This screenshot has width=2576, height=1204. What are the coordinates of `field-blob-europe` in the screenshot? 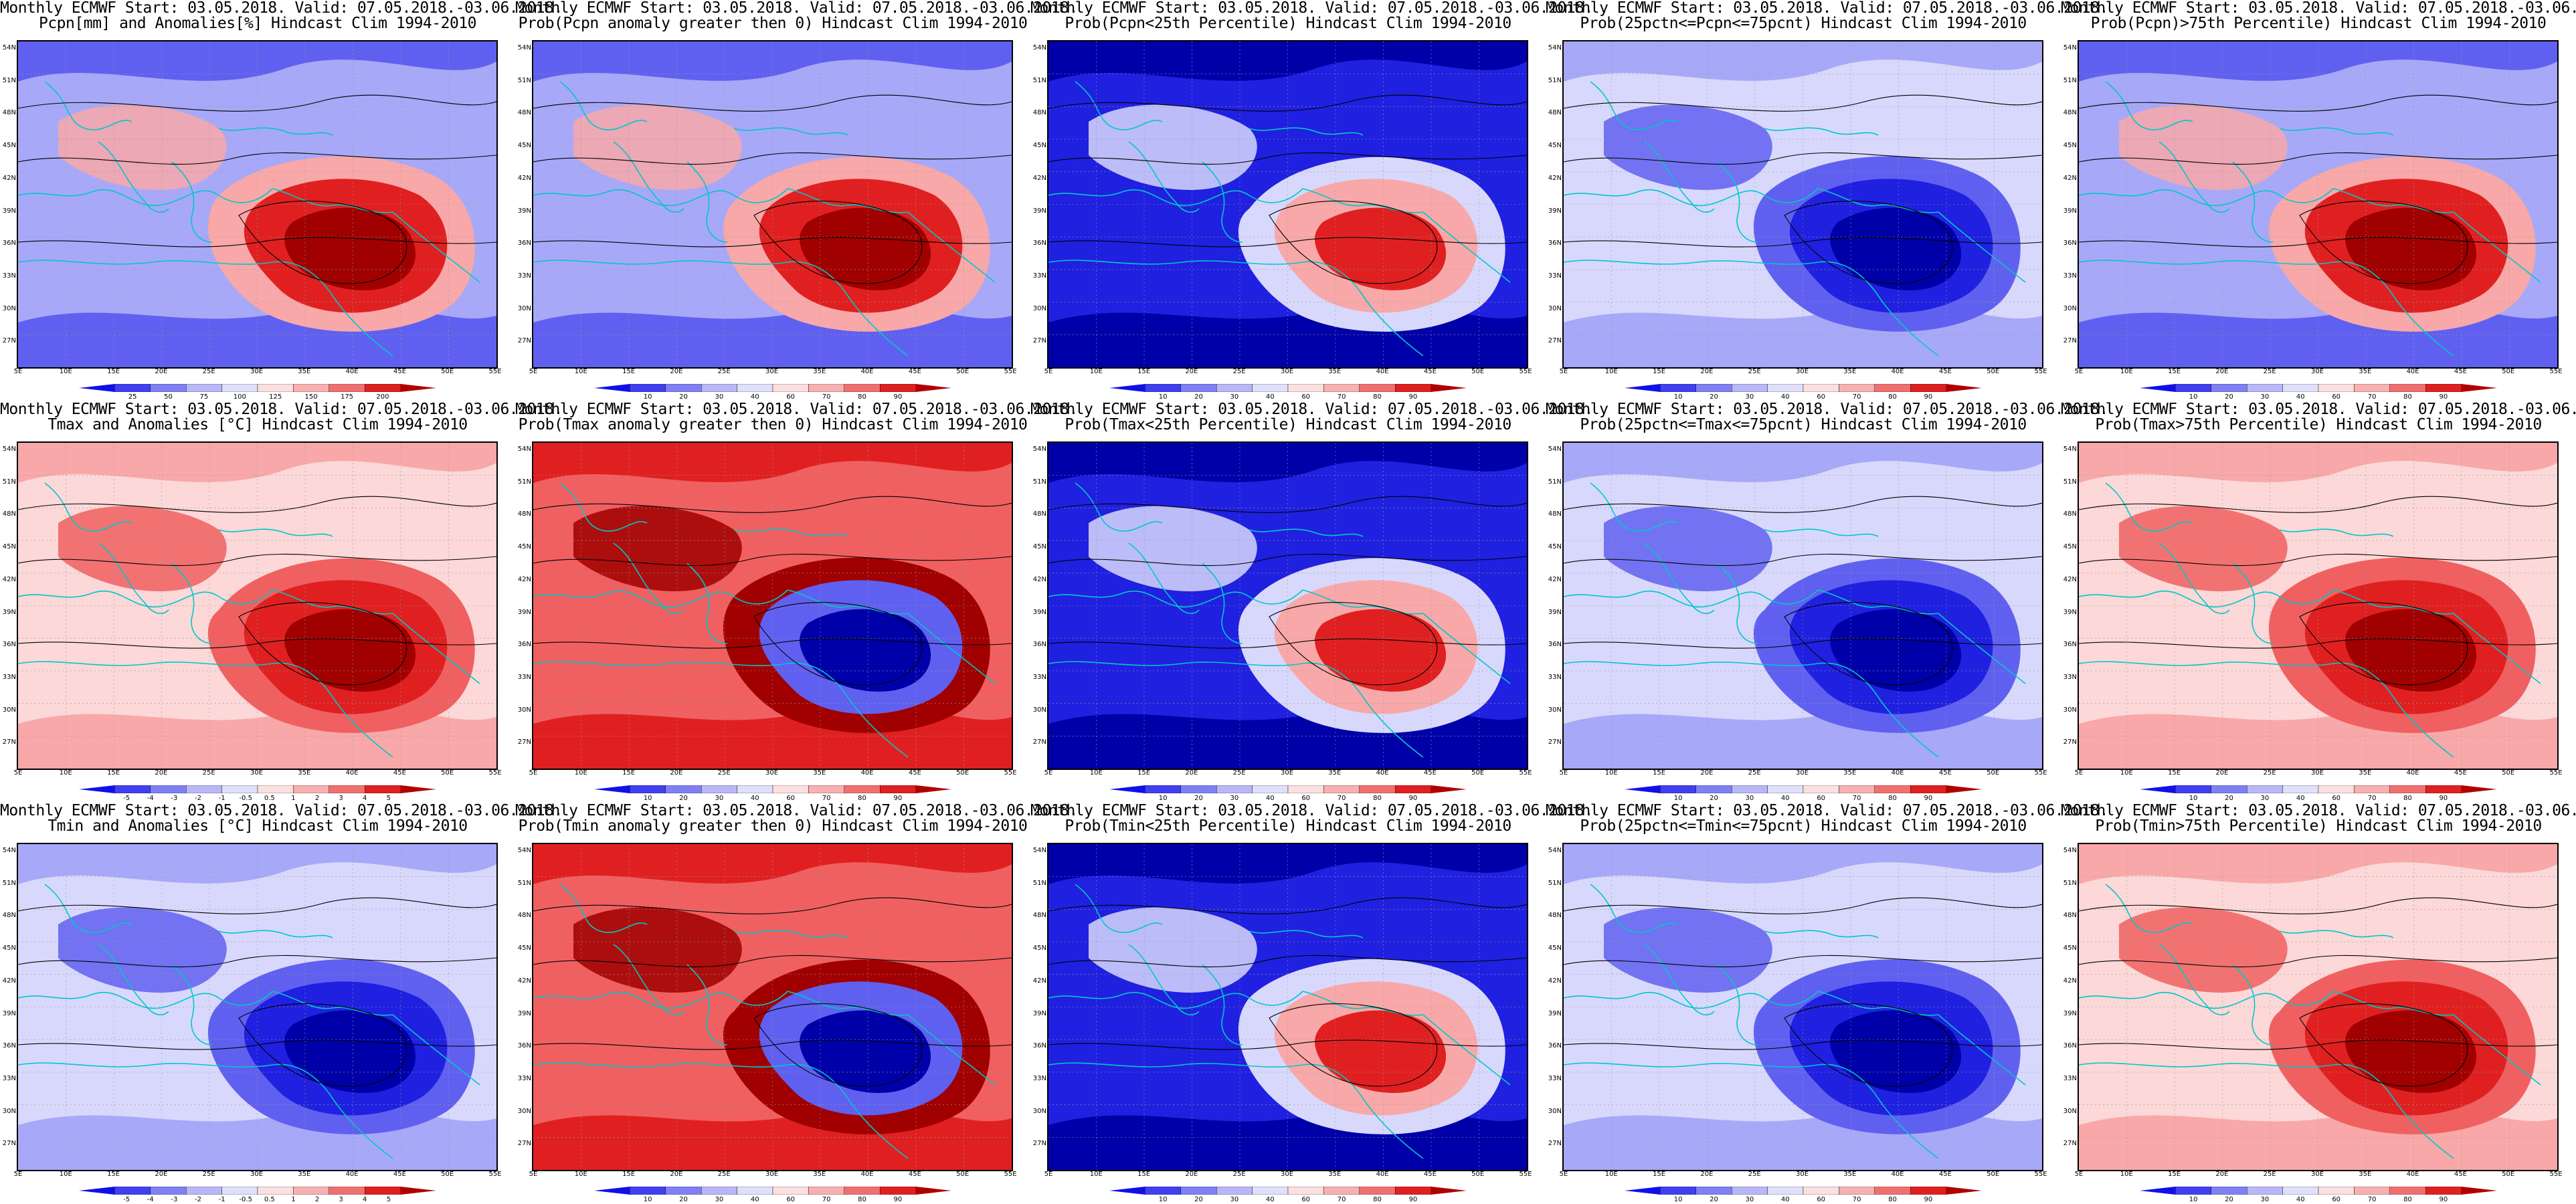 It's located at (657, 950).